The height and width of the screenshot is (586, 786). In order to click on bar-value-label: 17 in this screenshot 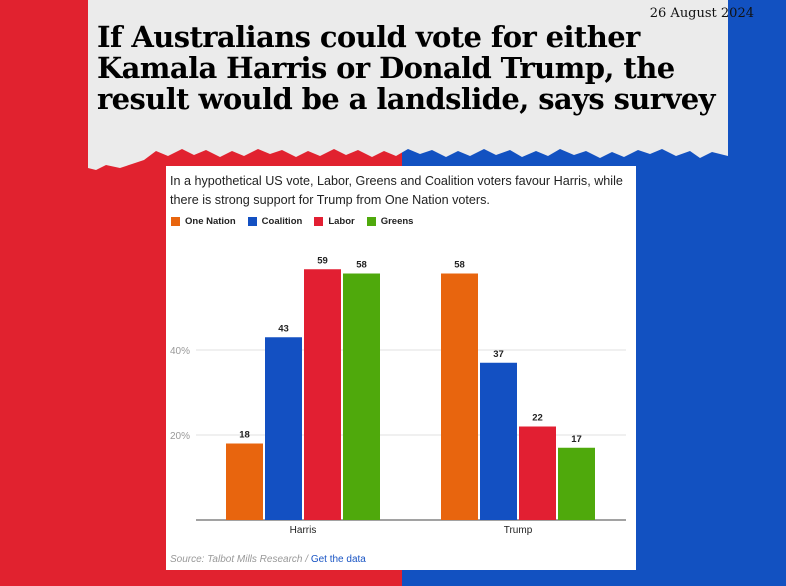, I will do `click(576, 439)`.